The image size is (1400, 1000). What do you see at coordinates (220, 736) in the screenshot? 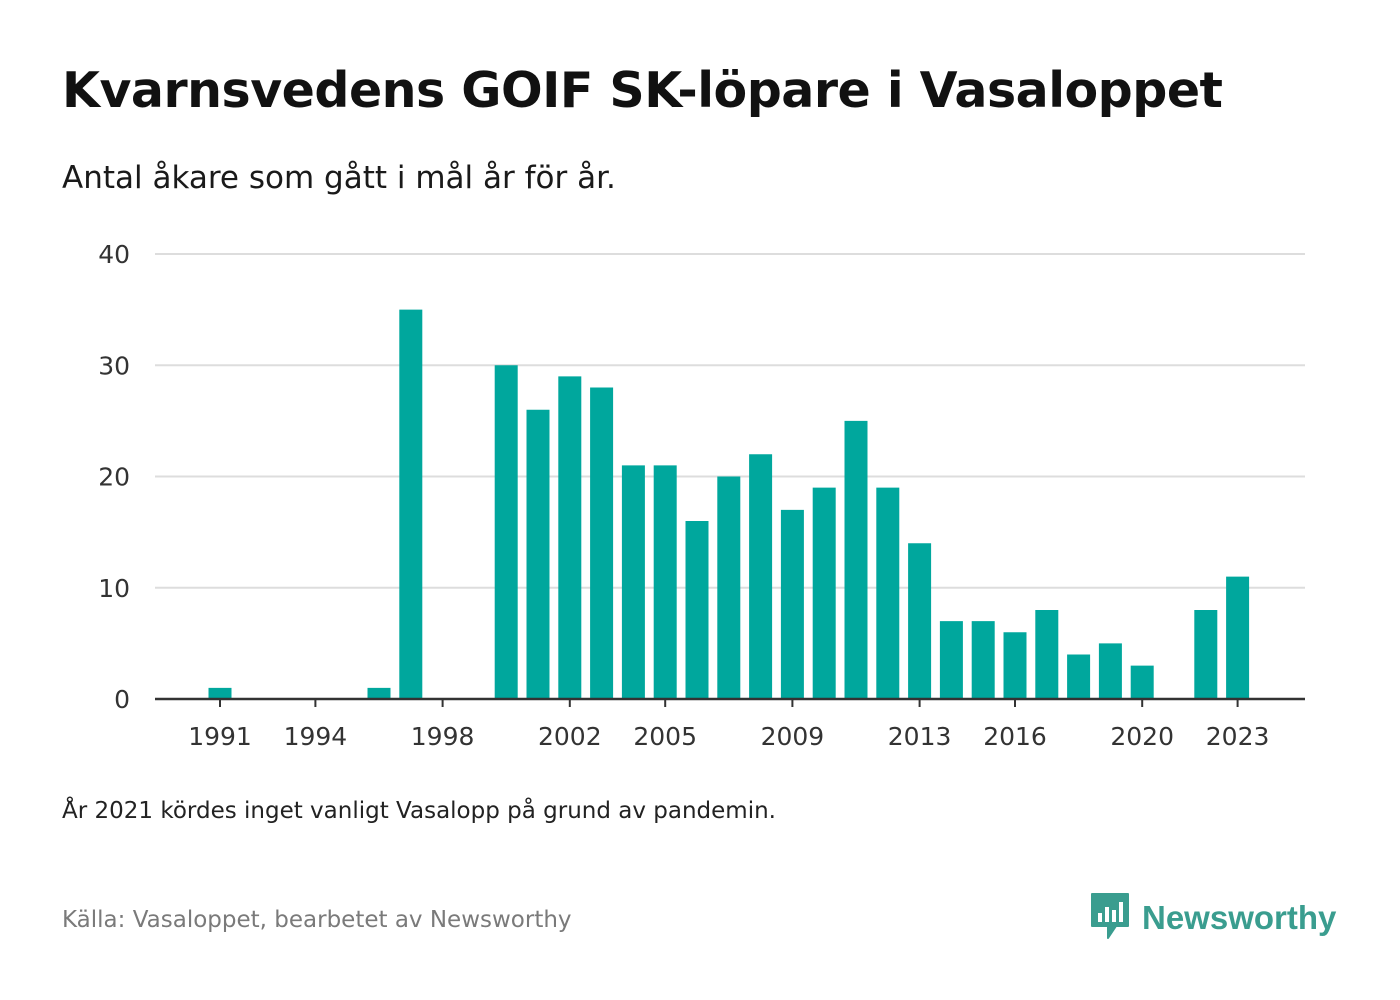
I see `x-tick-label: 1991` at bounding box center [220, 736].